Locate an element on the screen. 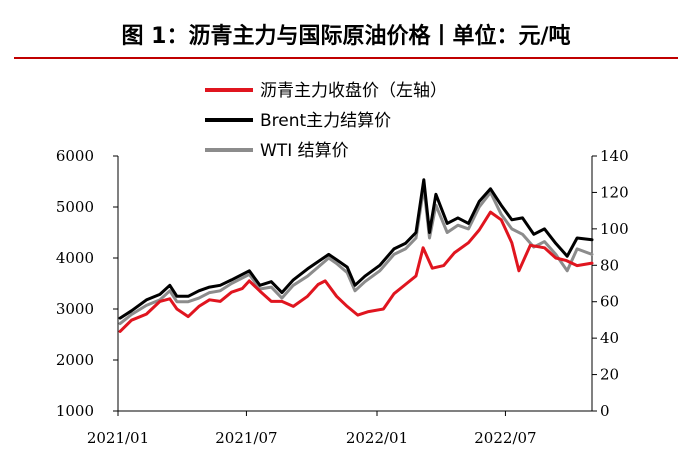 The width and height of the screenshot is (692, 470). y-left-tick-label: 4000 is located at coordinates (75, 258).